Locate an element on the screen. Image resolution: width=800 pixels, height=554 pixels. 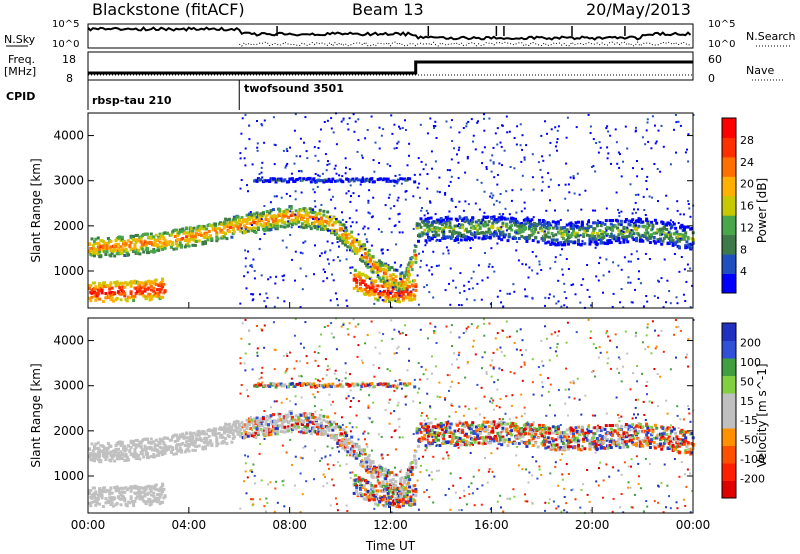
nsky-line is located at coordinates (389, 33).